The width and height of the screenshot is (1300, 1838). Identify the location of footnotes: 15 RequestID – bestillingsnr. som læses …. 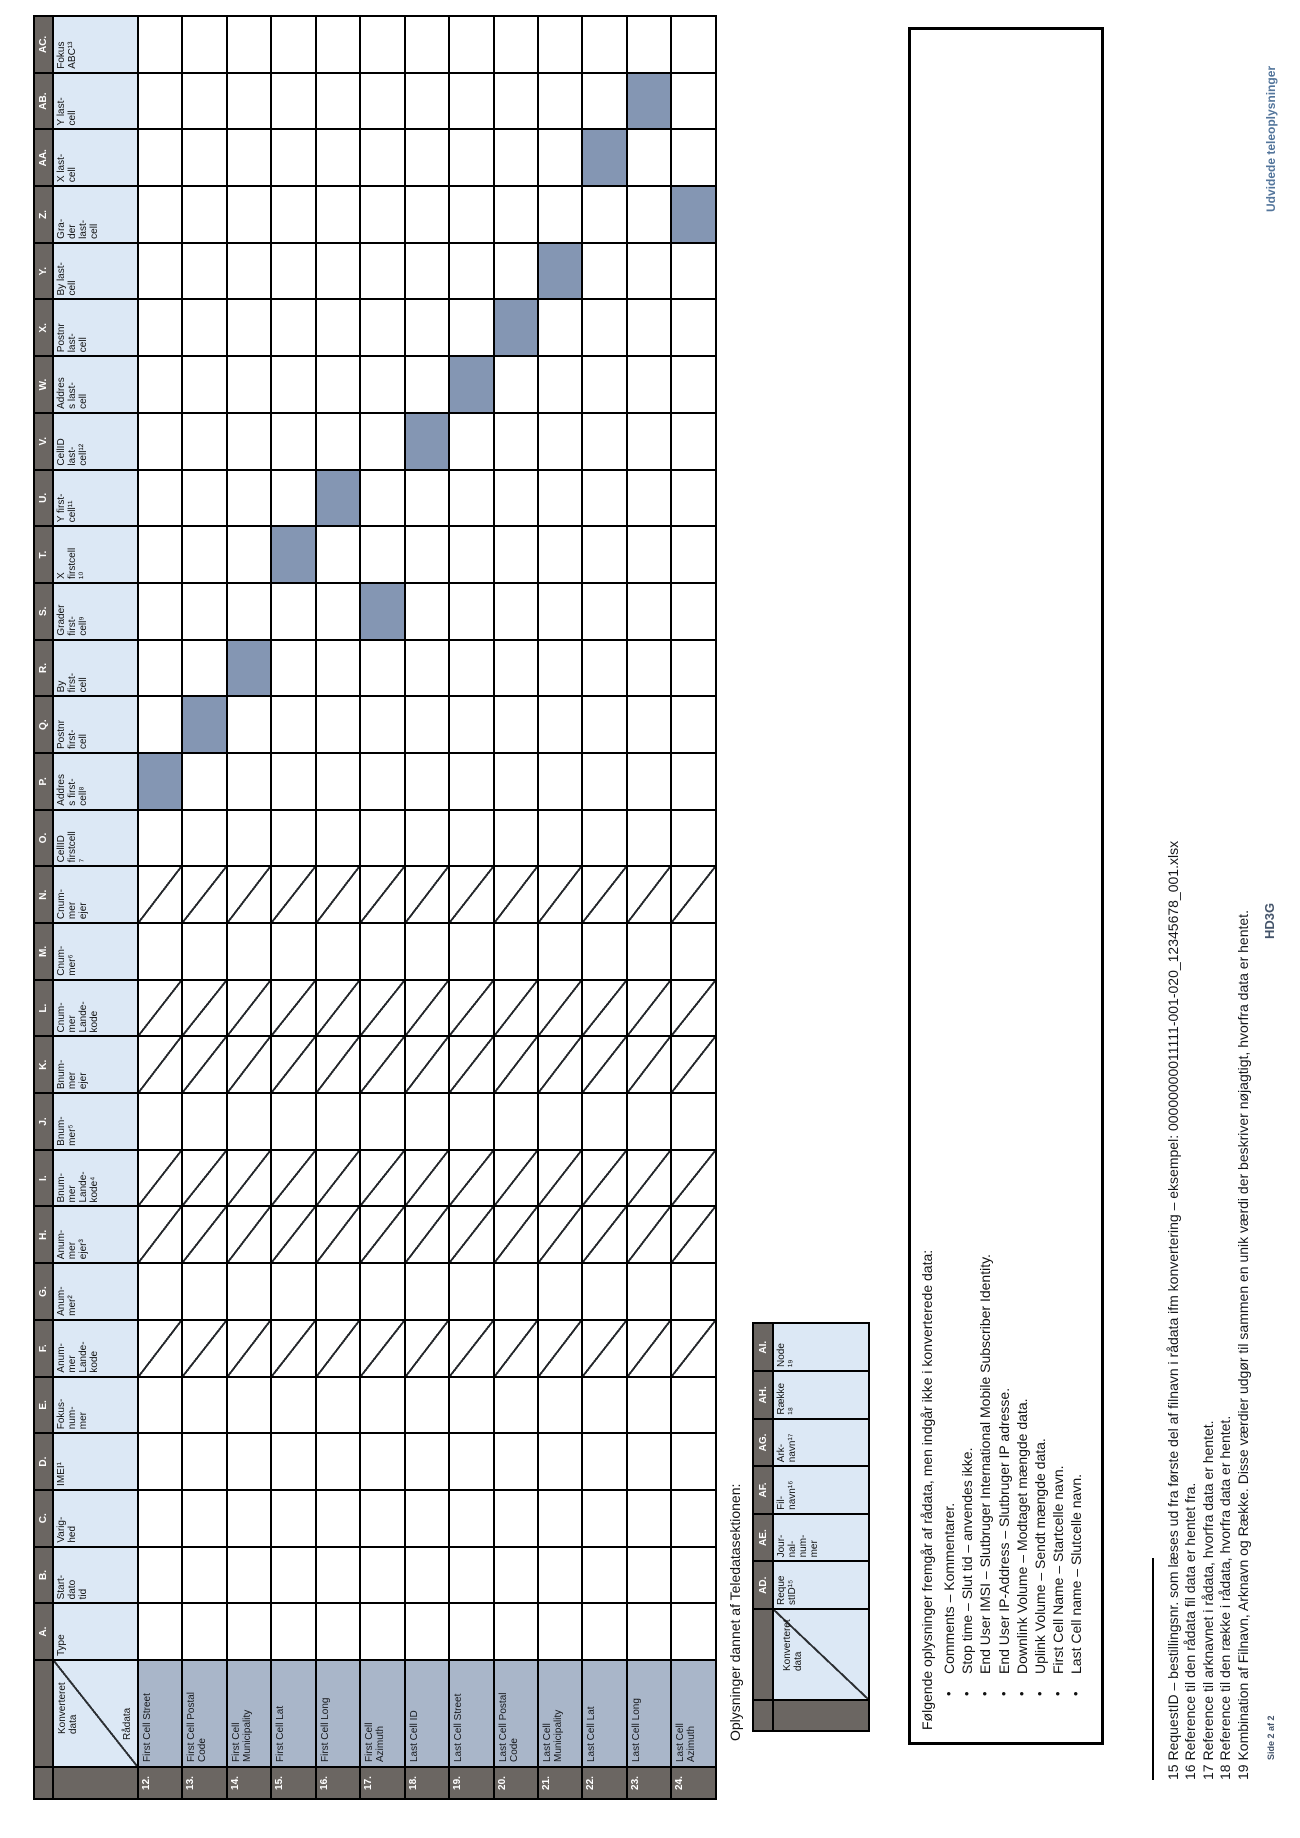
(1208, 1310).